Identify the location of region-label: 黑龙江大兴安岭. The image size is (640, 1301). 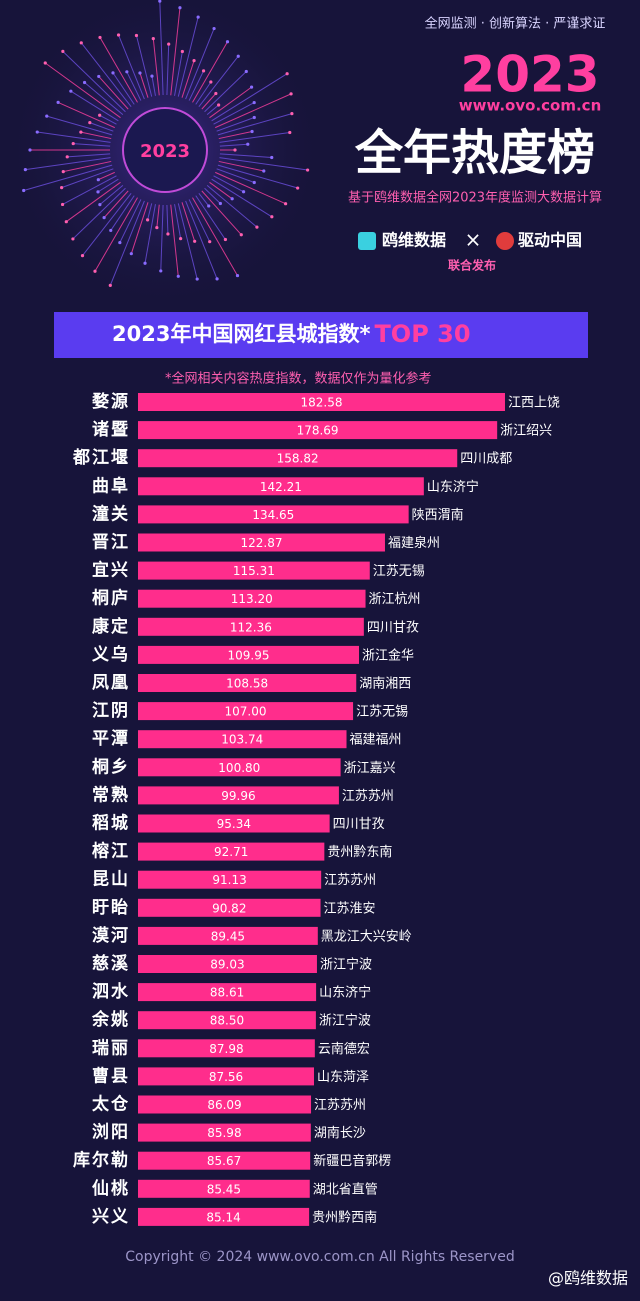
(366, 936).